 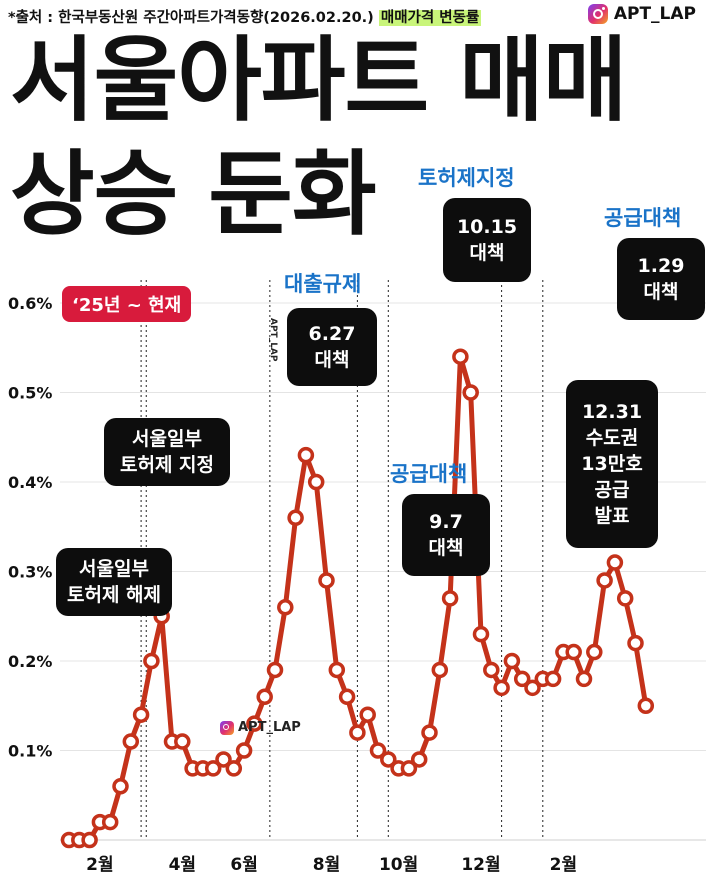 What do you see at coordinates (243, 865) in the screenshot?
I see `x-tick-label: 6월` at bounding box center [243, 865].